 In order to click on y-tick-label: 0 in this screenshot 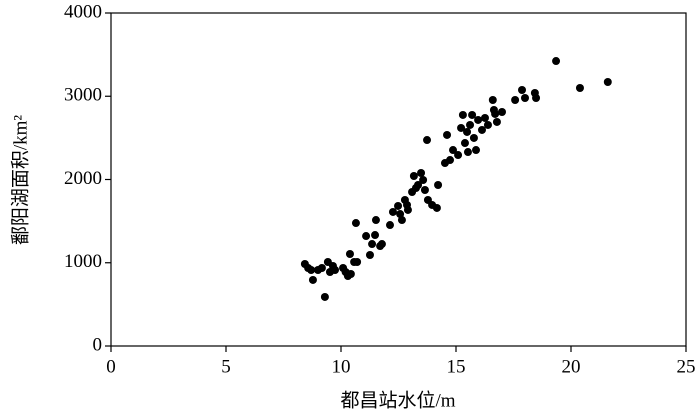, I will do `click(98, 344)`.